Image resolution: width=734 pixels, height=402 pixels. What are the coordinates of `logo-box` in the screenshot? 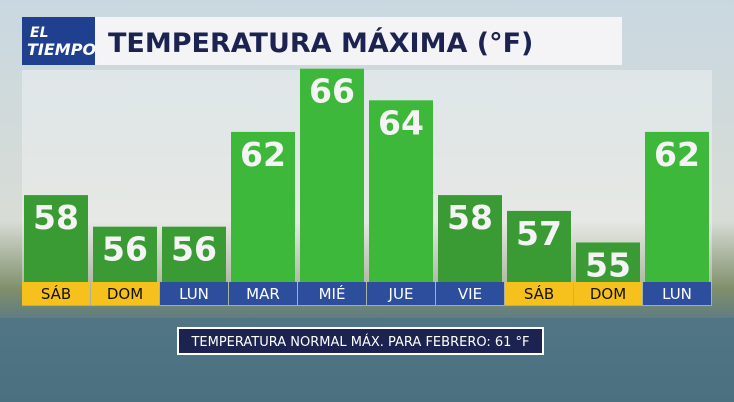 It's located at (58, 41).